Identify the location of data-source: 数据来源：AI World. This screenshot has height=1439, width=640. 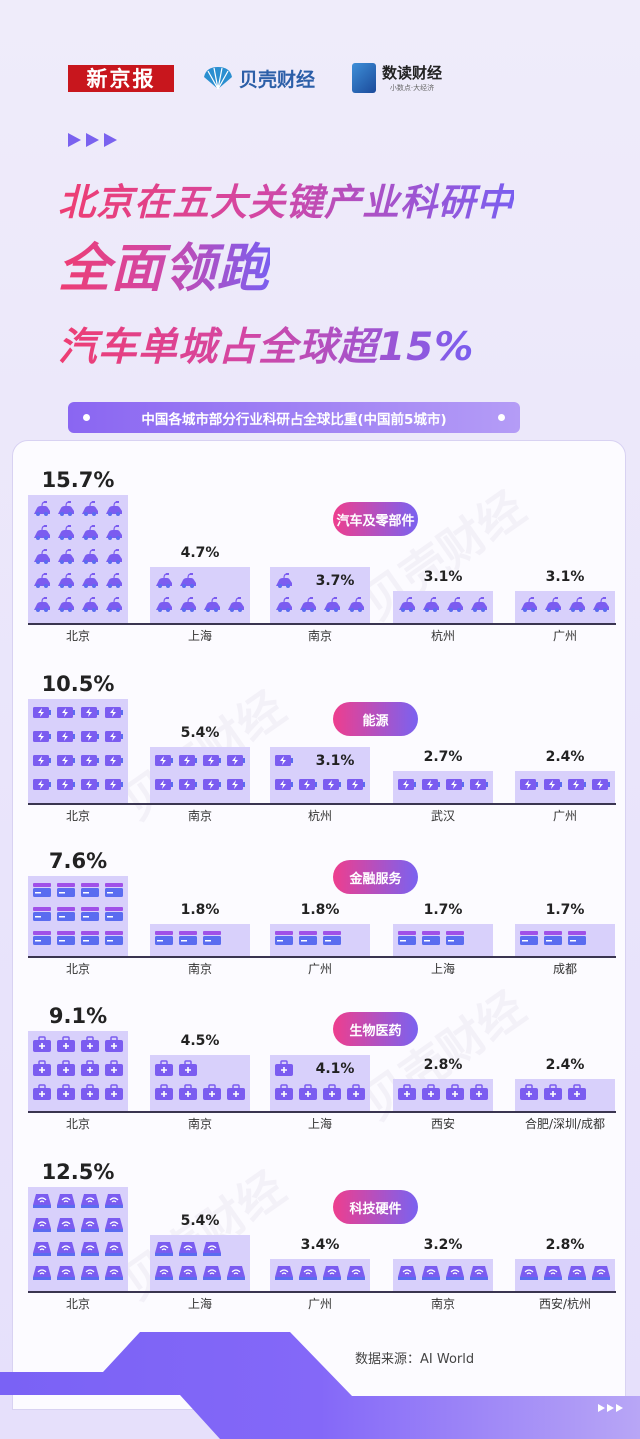
(415, 1359).